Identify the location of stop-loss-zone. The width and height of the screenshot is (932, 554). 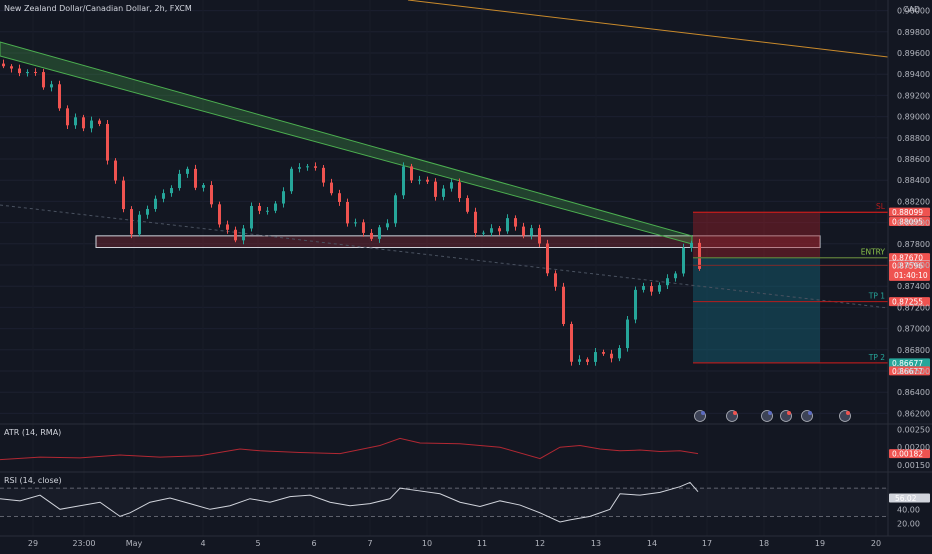
(756, 235).